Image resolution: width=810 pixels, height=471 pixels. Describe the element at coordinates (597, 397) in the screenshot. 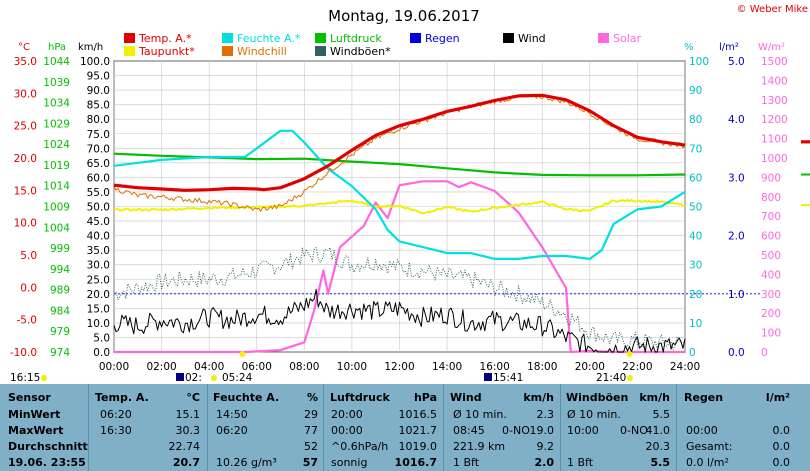

I see `header-gust: Windböen` at that location.